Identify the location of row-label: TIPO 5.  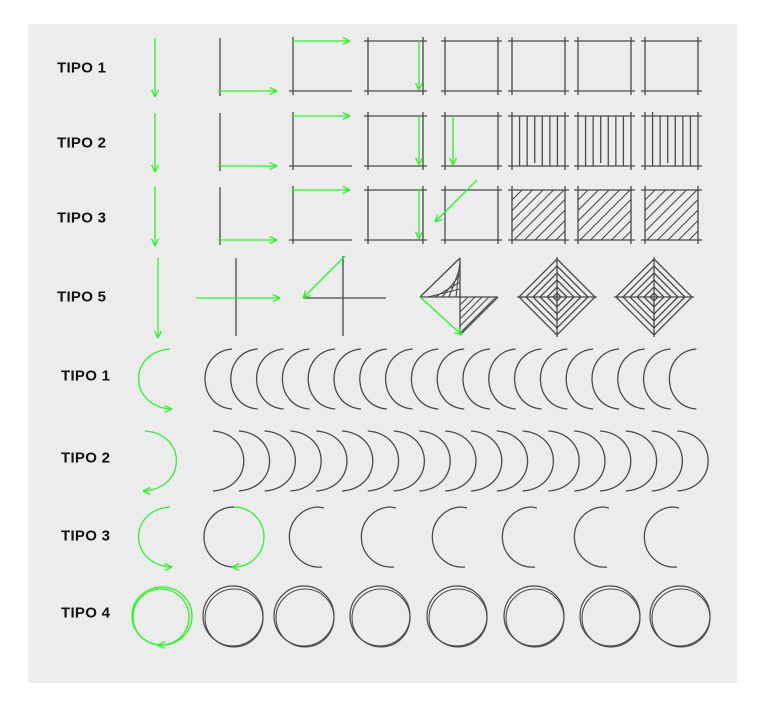
(82, 297).